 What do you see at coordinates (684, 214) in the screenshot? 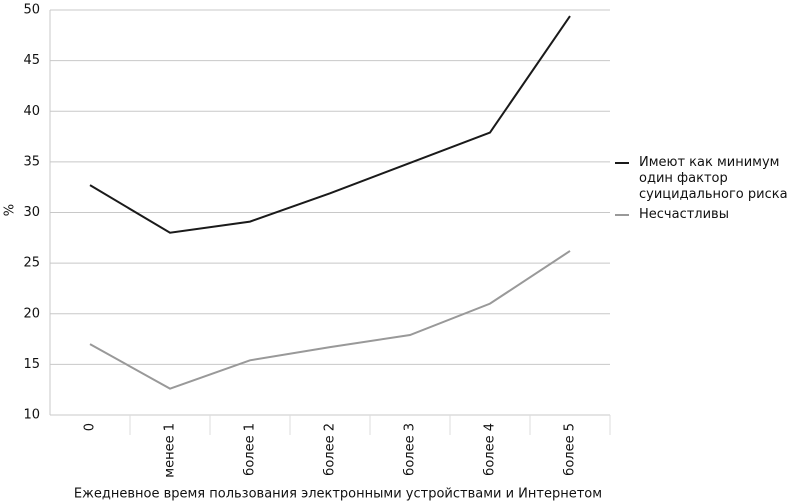
I see `legend-label: Несчастливы` at bounding box center [684, 214].